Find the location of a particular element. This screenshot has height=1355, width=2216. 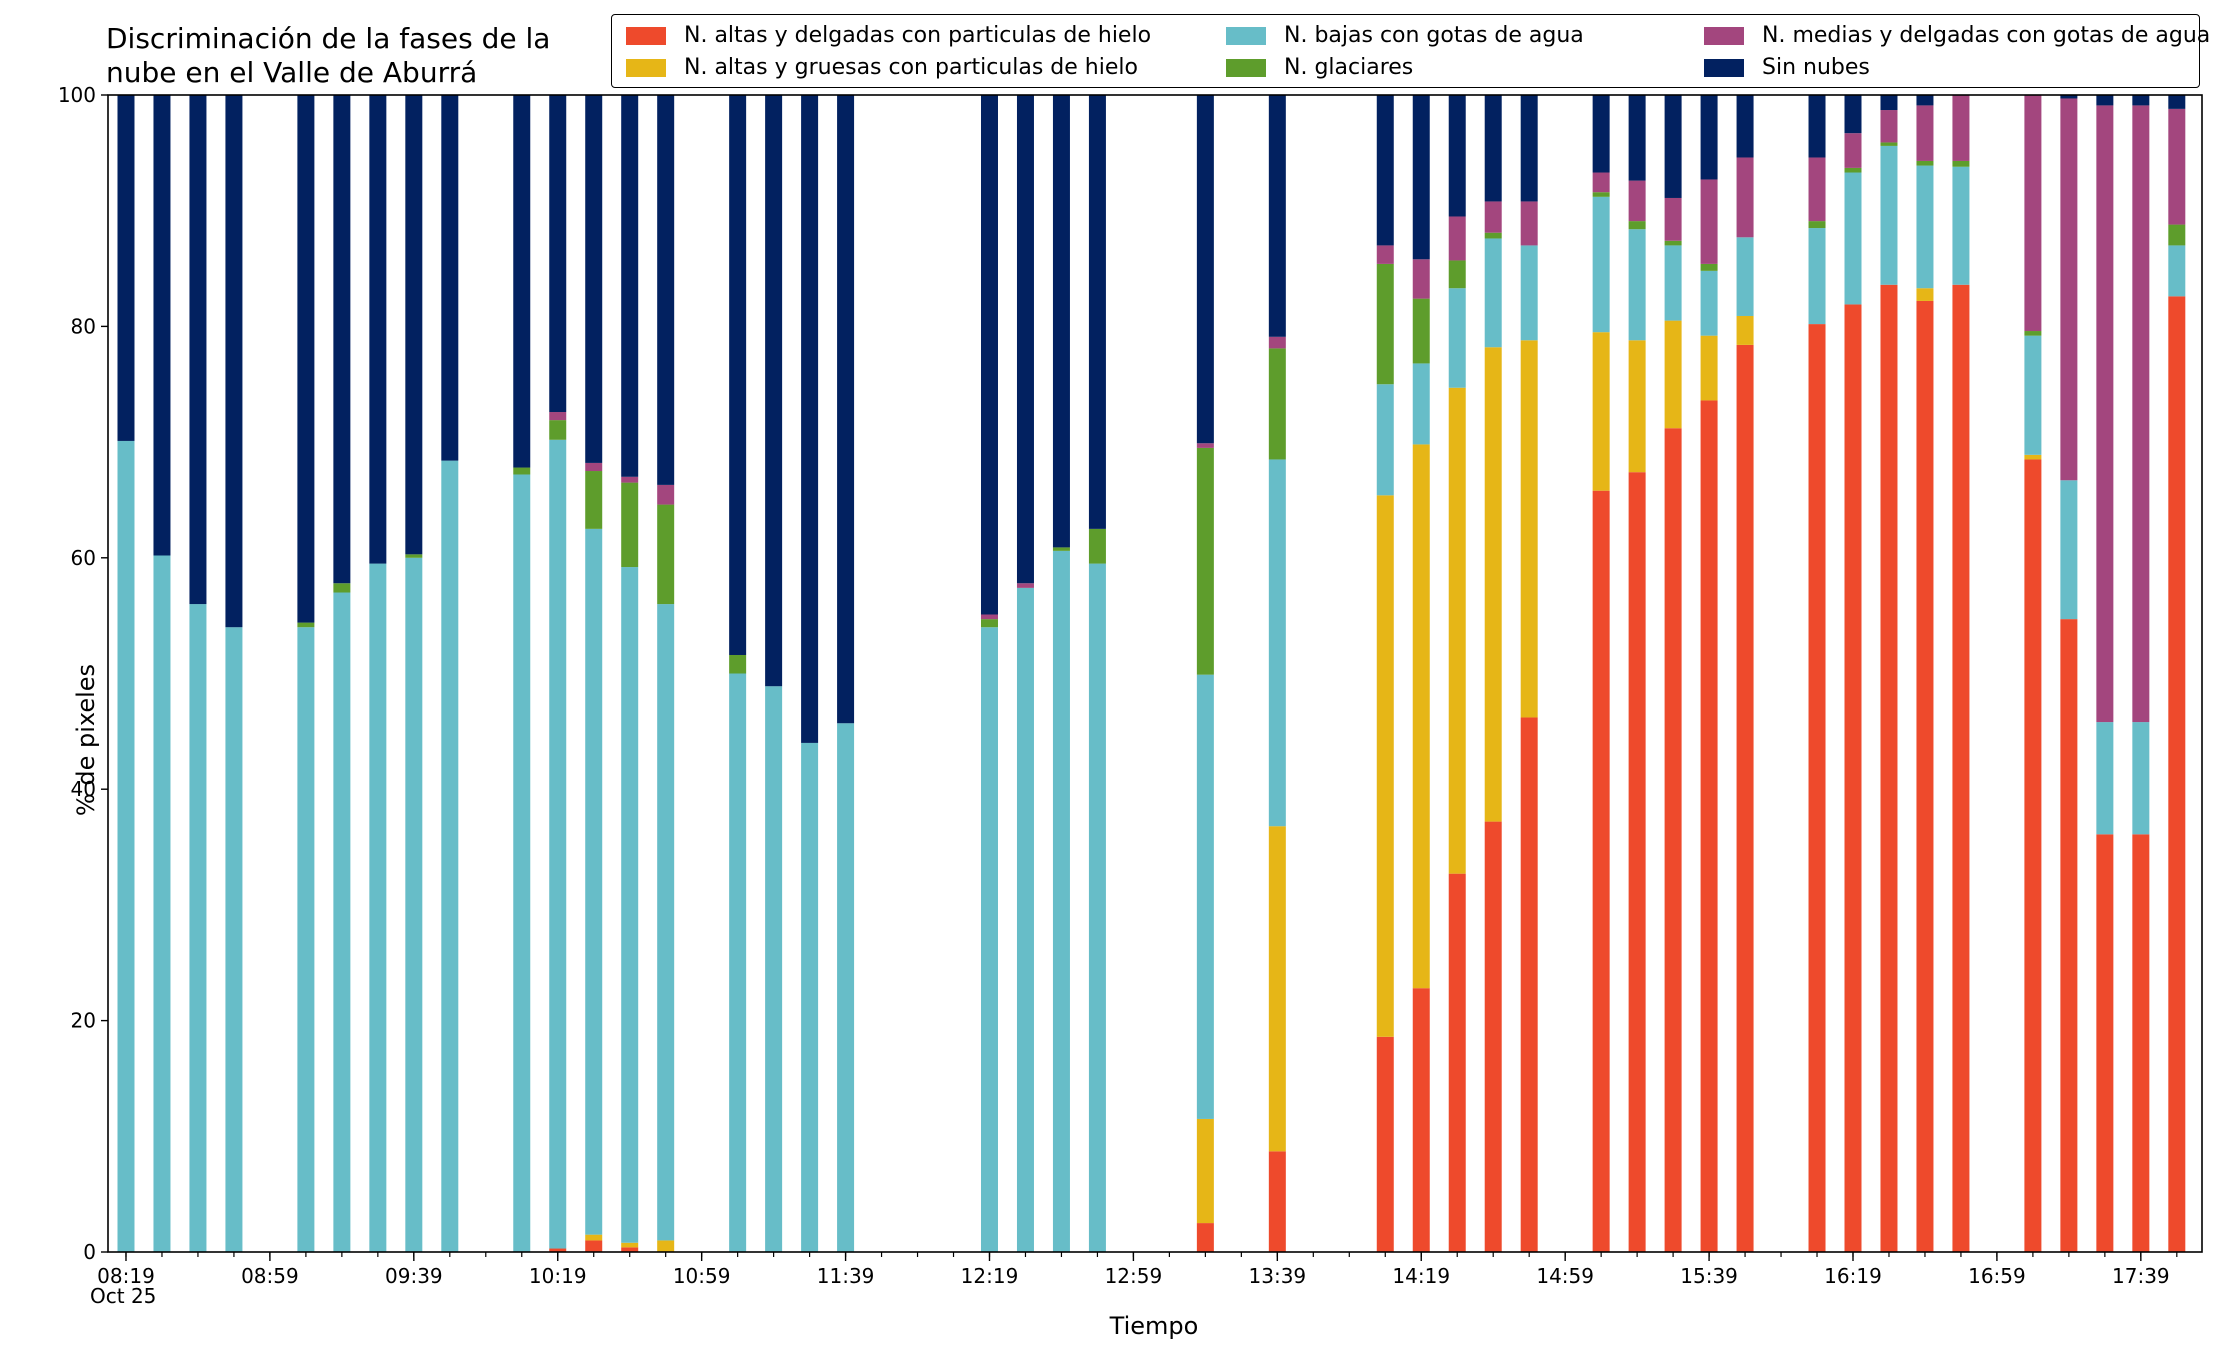

x-tick-label: 13:39 is located at coordinates (1278, 1276).